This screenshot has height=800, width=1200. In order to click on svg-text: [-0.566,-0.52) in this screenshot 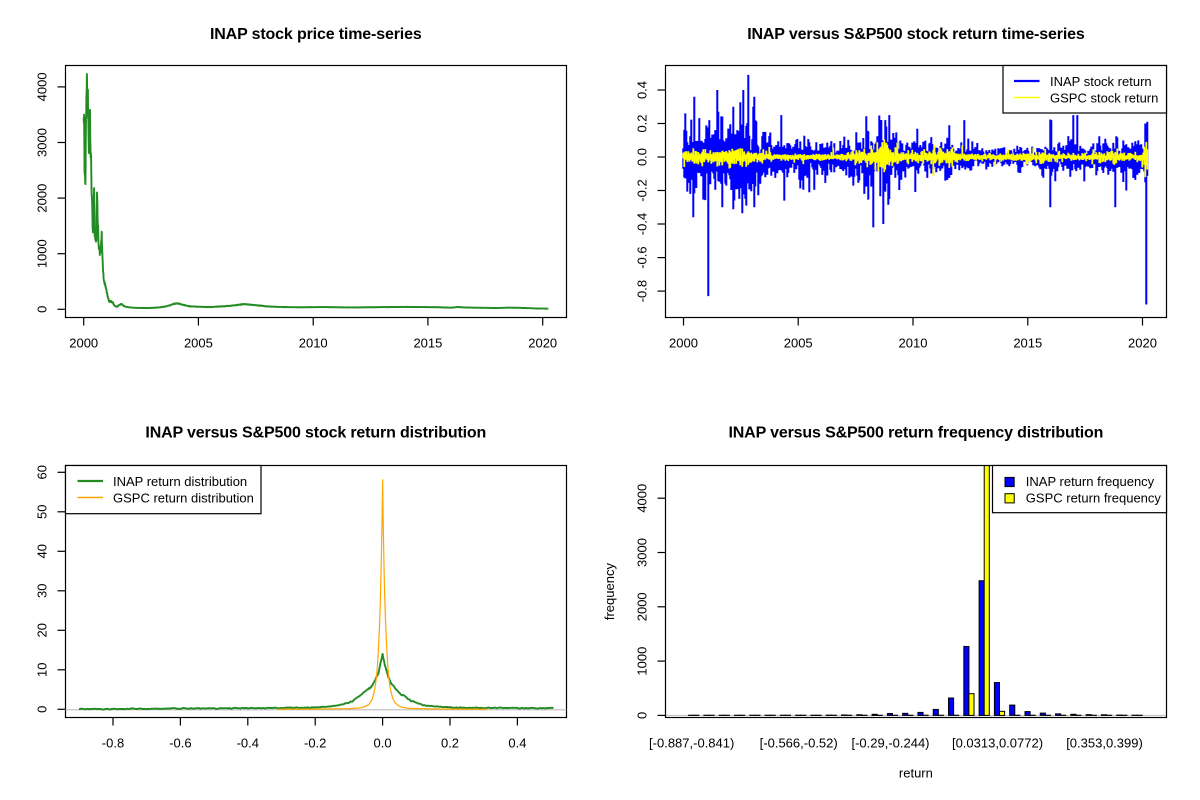, I will do `click(799, 743)`.